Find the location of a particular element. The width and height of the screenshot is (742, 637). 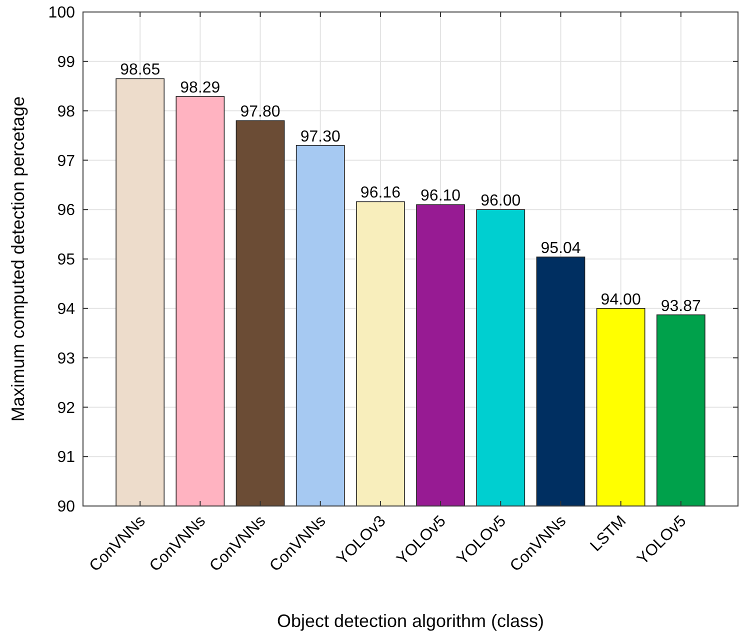

data-label: 93.87 is located at coordinates (681, 306).